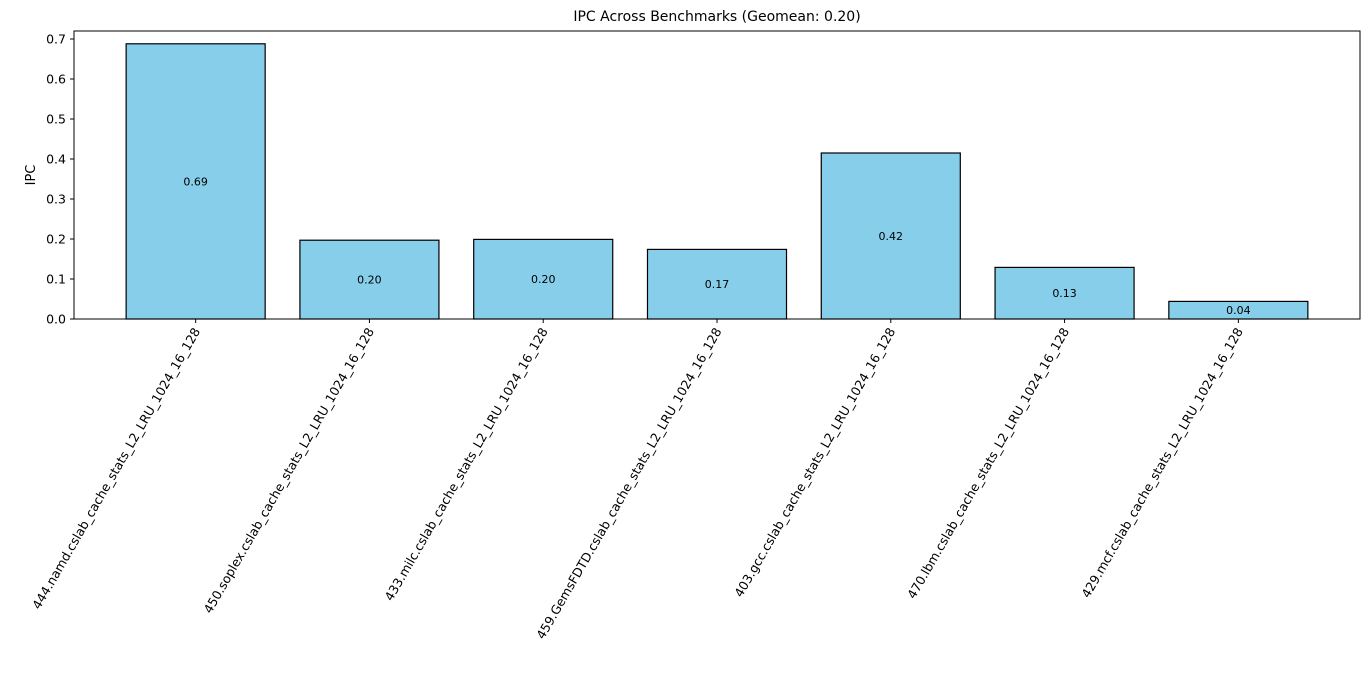 This screenshot has height=690, width=1370. Describe the element at coordinates (56, 39) in the screenshot. I see `y-tick-label: 0.7` at that location.